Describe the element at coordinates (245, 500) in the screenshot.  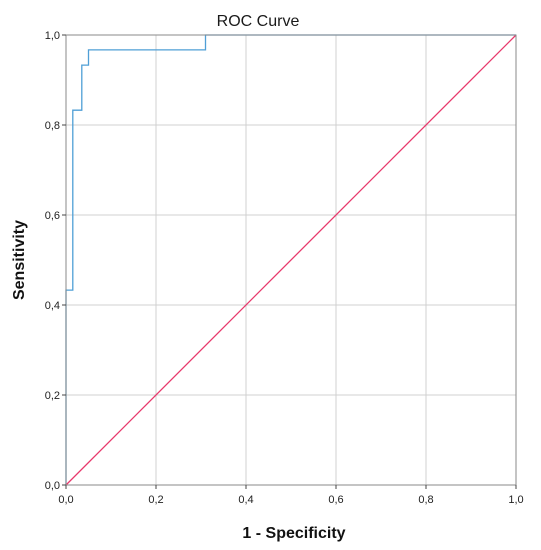
I see `x-tick-label: 0,4` at that location.